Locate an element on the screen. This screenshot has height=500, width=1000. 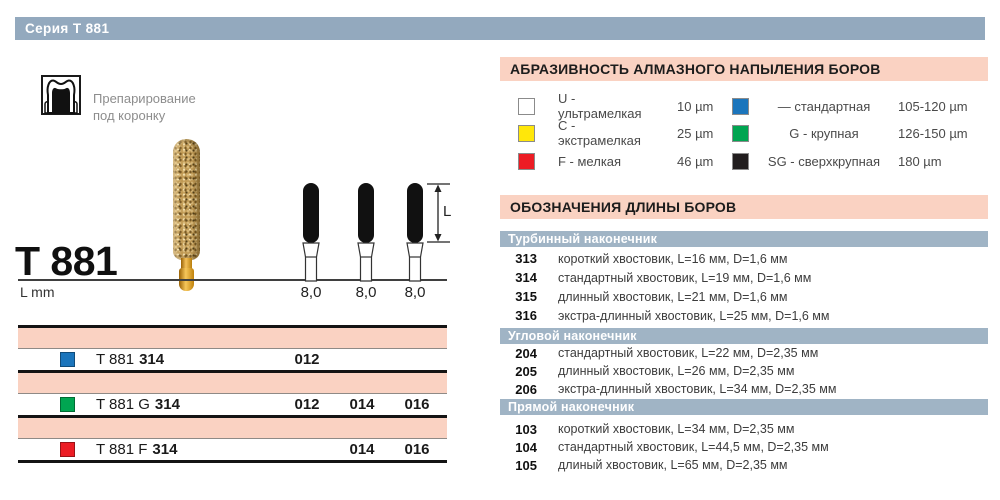
section-header-straight: Прямой наконечник is located at coordinates (744, 407).